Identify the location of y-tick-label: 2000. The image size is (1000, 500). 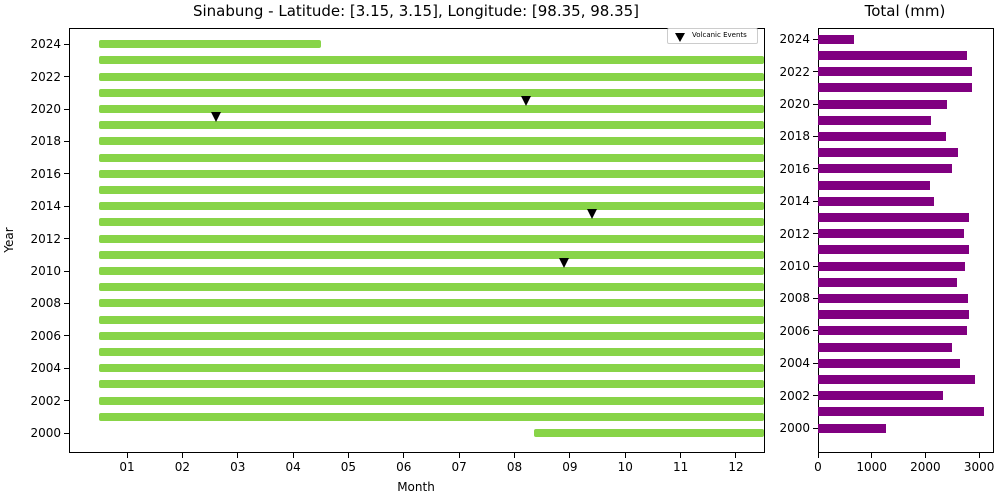
(794, 428).